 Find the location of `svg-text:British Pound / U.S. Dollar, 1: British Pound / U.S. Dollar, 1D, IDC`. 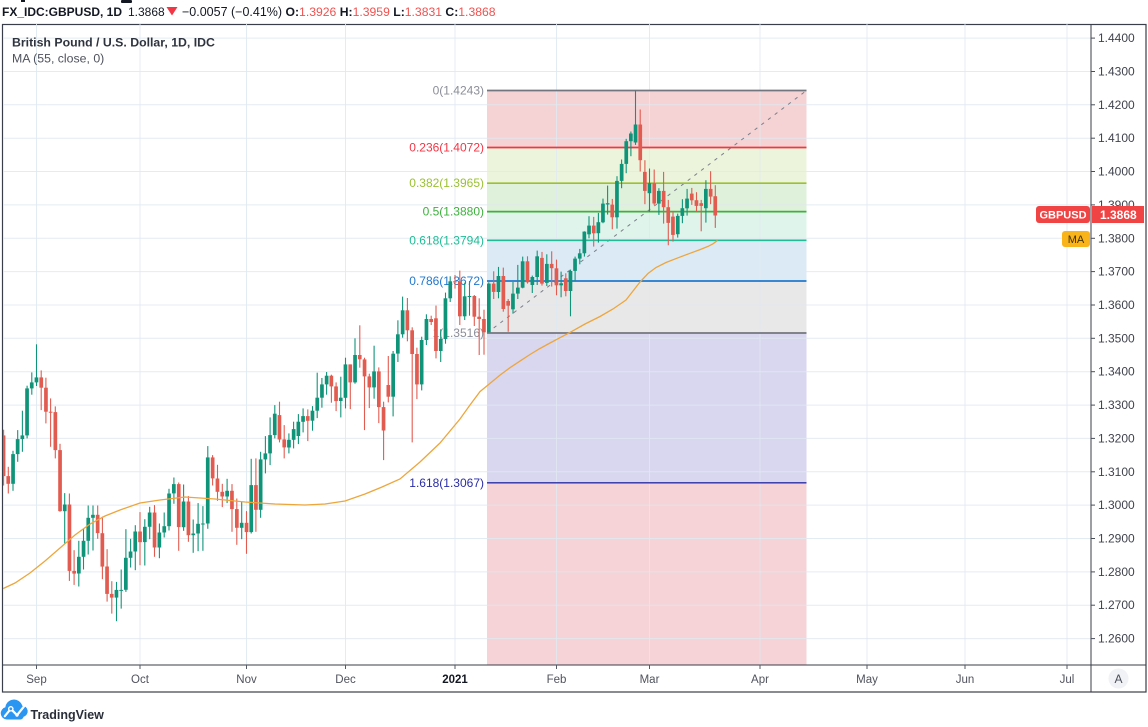

svg-text:British Pound / U.S. Dollar, 1: British Pound / U.S. Dollar, 1D, IDC is located at coordinates (113, 43).